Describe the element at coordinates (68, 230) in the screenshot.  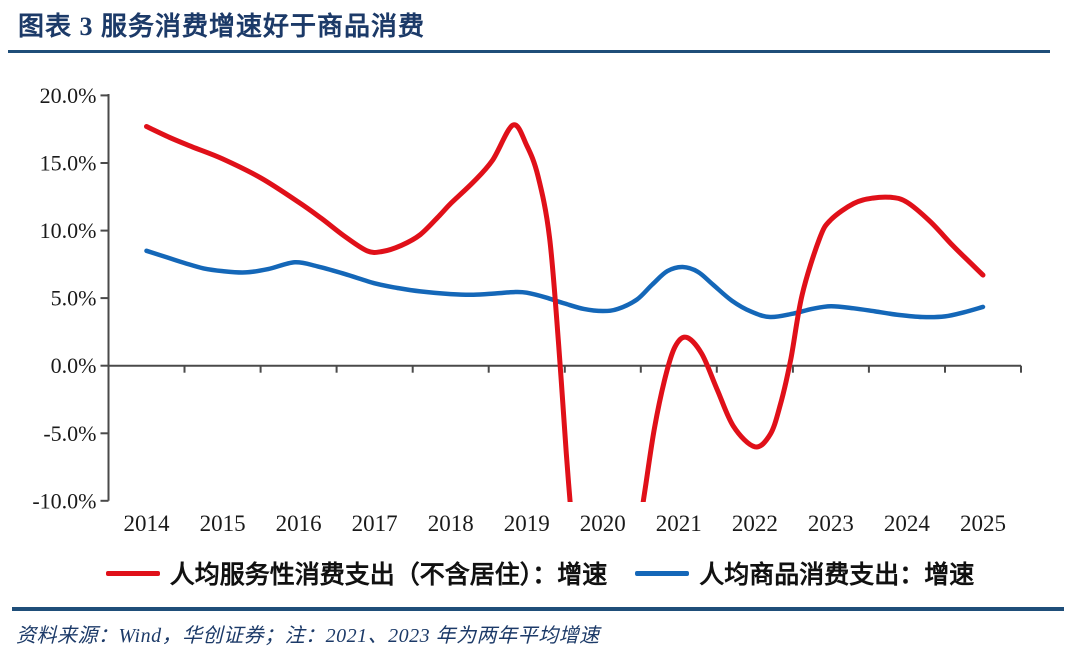
I see `y-tick-label: 10.0%` at that location.